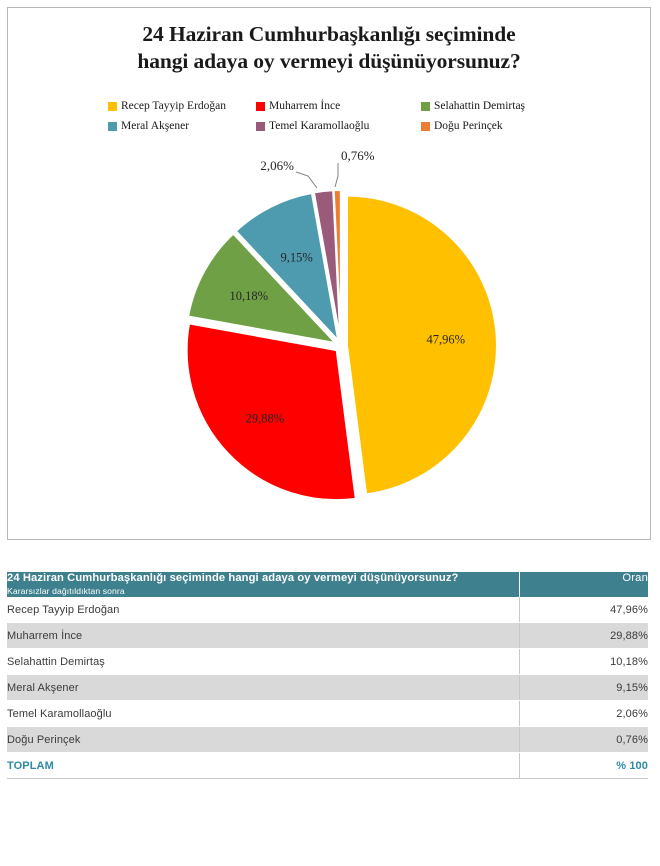 The image size is (660, 866). What do you see at coordinates (263, 610) in the screenshot?
I see `table-cell-candidate: Recep Tayyip Erdoğan` at bounding box center [263, 610].